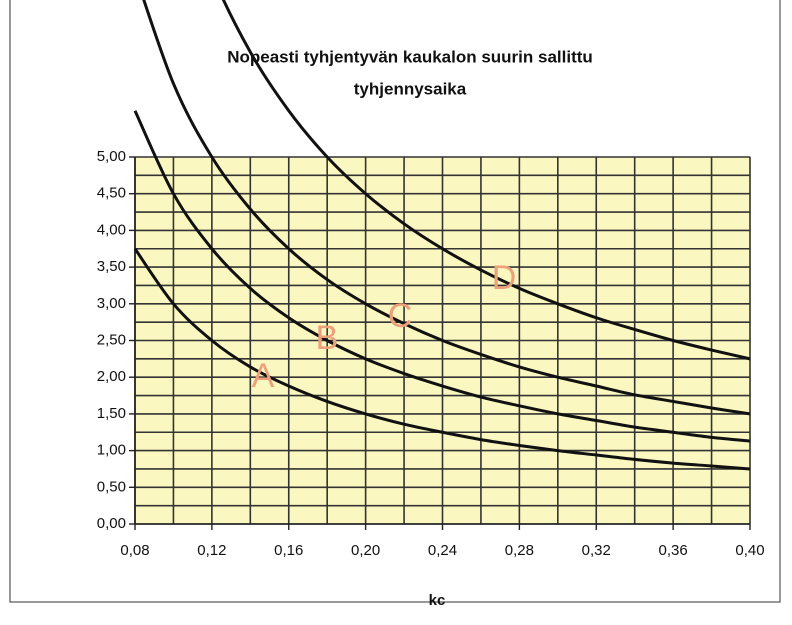 The image size is (792, 625). Describe the element at coordinates (288, 550) in the screenshot. I see `x-tick-label: 0,16` at that location.